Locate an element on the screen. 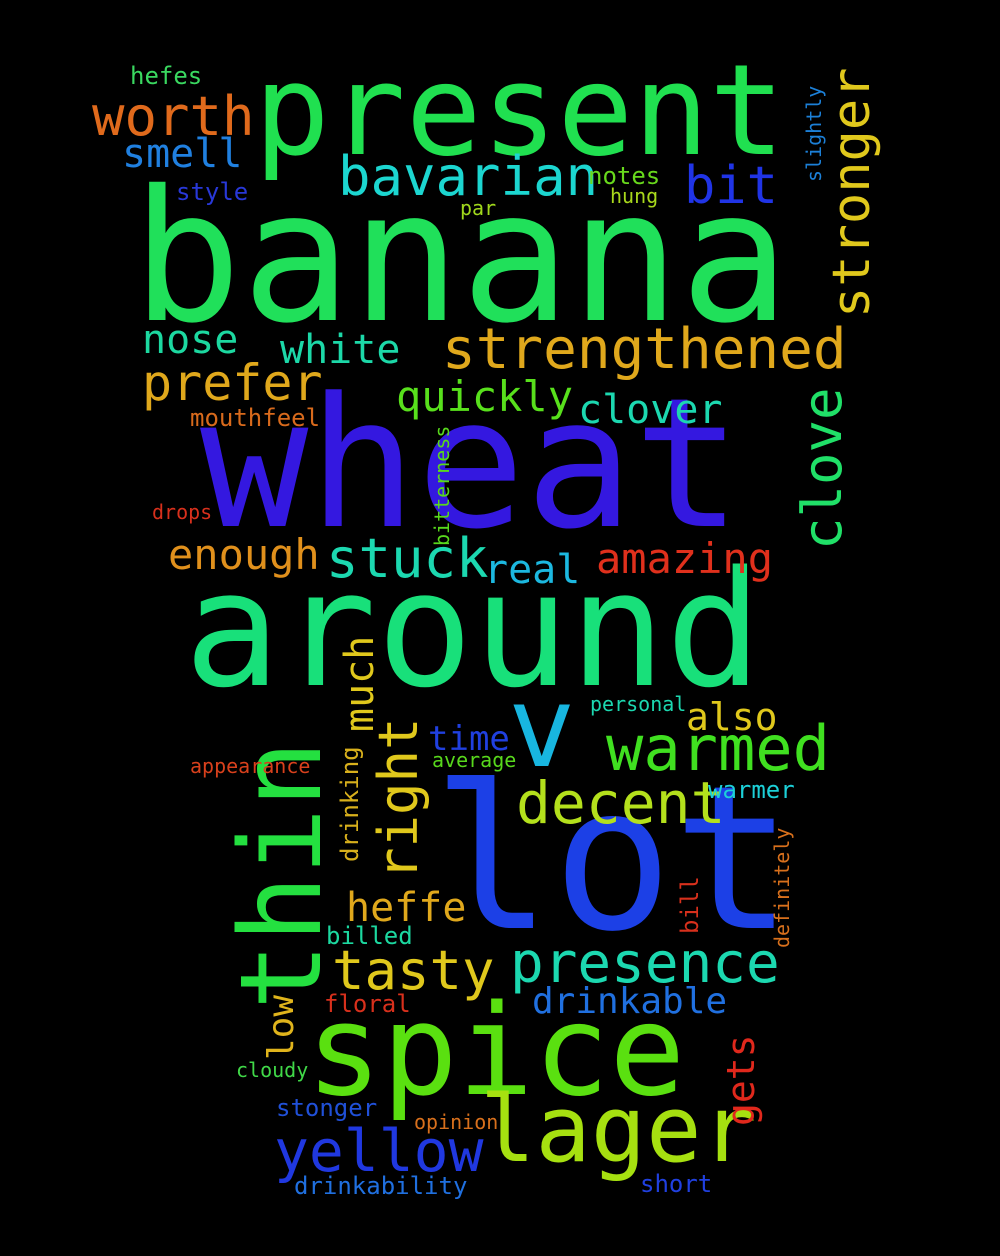 The height and width of the screenshot is (1256, 1000). word-short: short is located at coordinates (676, 1184).